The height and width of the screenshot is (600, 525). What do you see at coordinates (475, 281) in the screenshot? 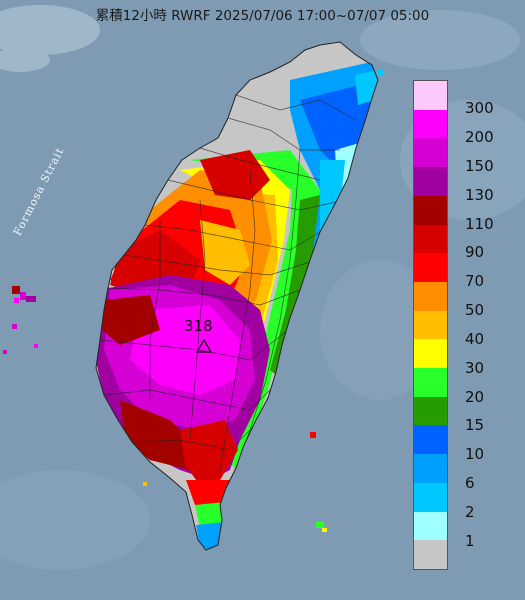
I see `legend-label: 70` at bounding box center [475, 281].